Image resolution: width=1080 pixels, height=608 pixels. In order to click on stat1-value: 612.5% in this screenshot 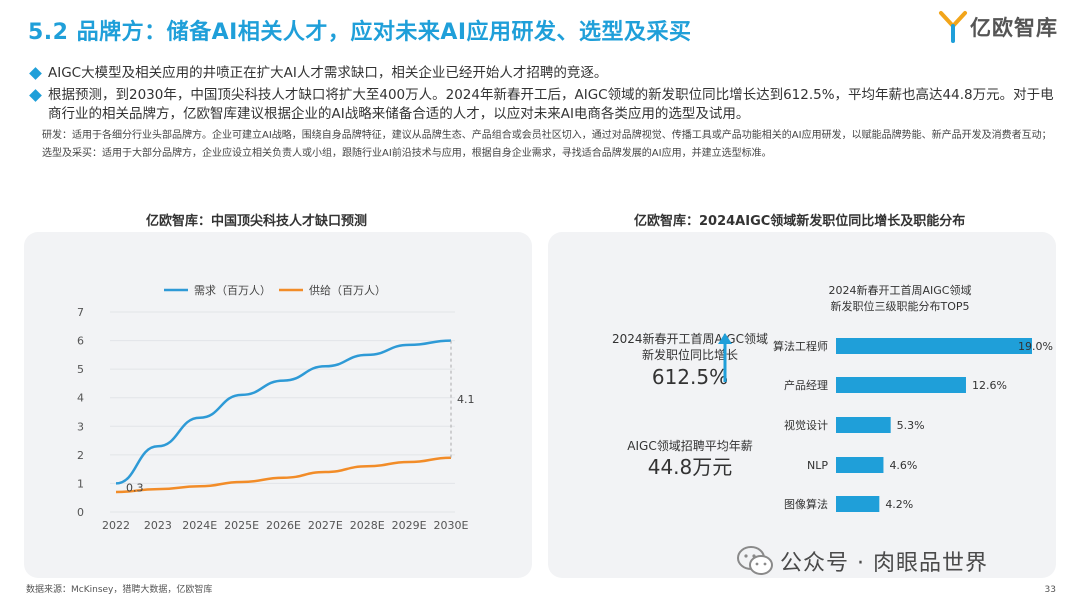, I will do `click(690, 377)`.